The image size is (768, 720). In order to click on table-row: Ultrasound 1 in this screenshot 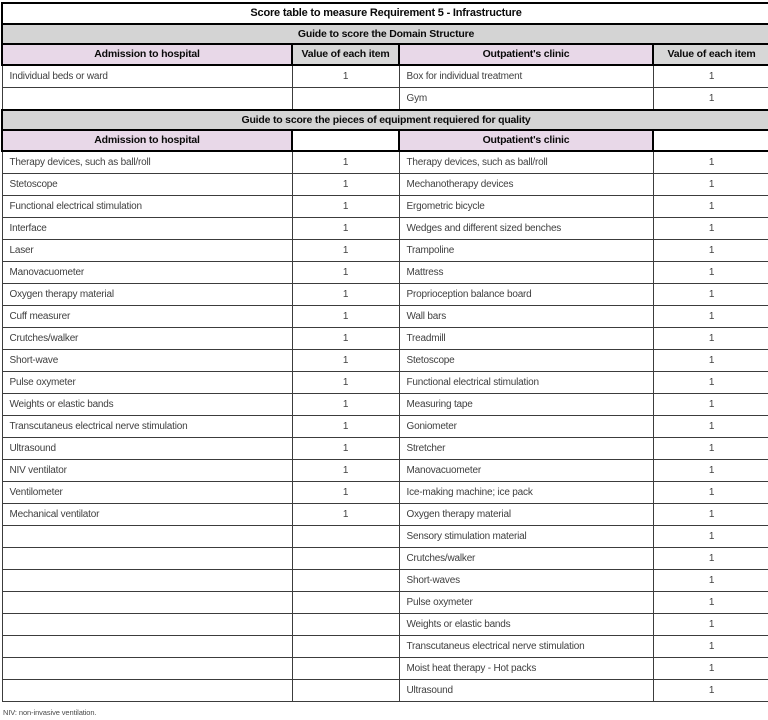, I will do `click(384, 690)`.